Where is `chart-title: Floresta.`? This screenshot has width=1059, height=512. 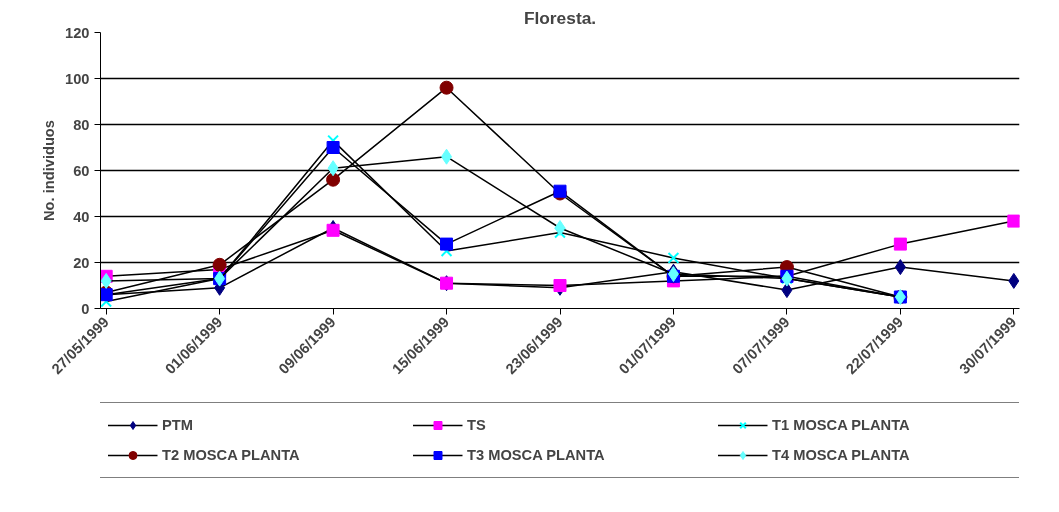 chart-title: Floresta. is located at coordinates (560, 17).